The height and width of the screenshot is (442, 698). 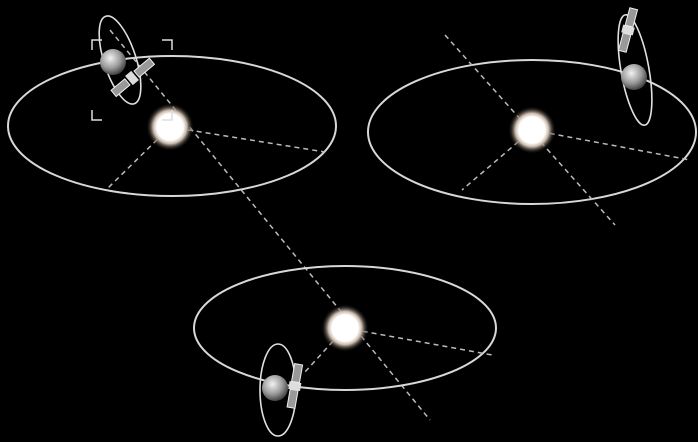 I want to click on selection-box, so click(x=132, y=80).